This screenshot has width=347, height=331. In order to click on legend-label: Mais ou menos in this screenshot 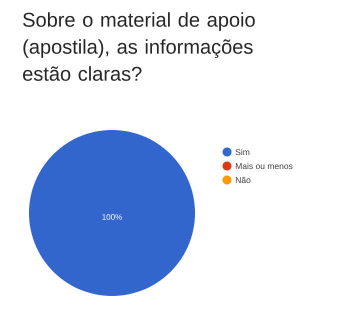, I will do `click(264, 166)`.